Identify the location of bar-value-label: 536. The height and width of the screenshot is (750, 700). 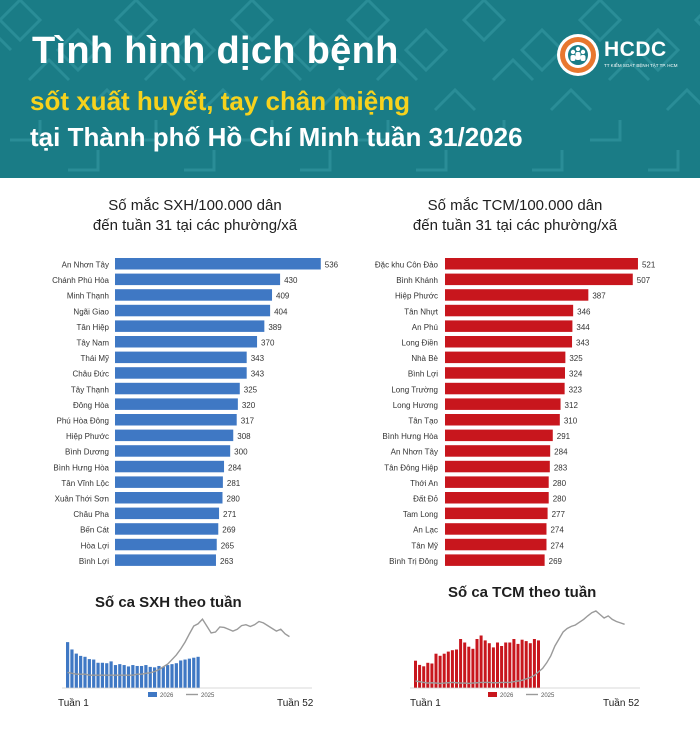
(332, 265).